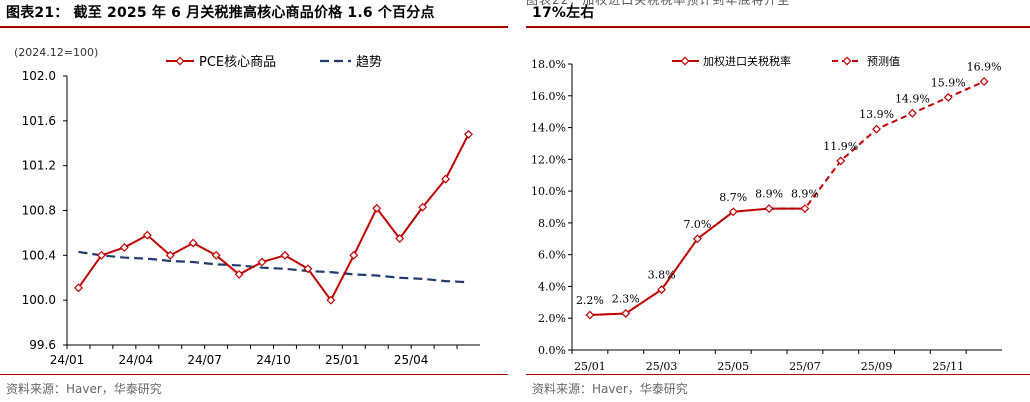  What do you see at coordinates (39, 121) in the screenshot?
I see `left-y-tick-label: 101.6` at bounding box center [39, 121].